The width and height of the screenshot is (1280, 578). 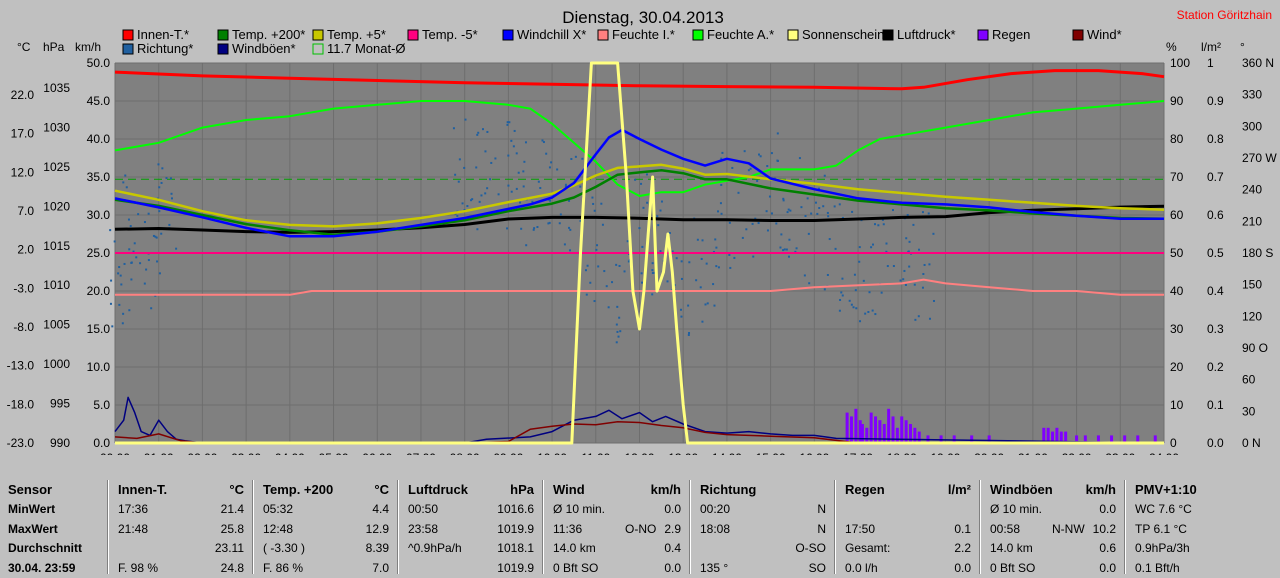 I want to click on table-unit: l/m², so click(x=959, y=490).